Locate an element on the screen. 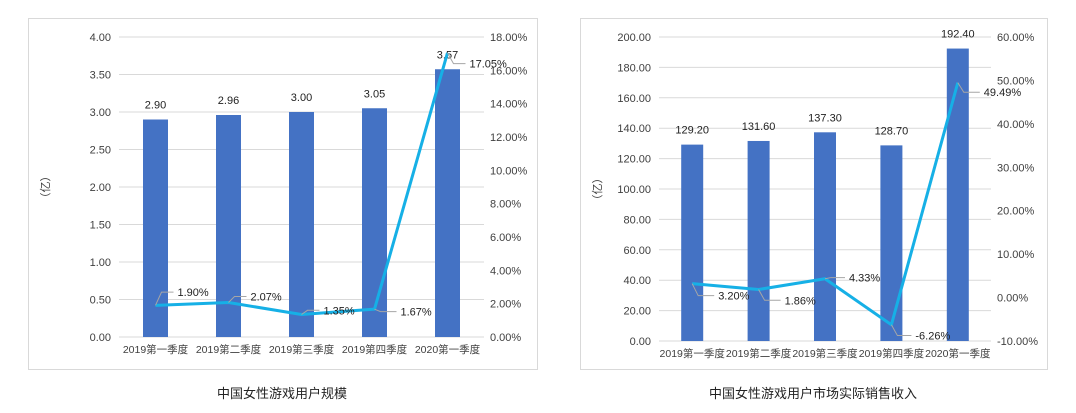  y-tick-label: 200.00 is located at coordinates (634, 38).